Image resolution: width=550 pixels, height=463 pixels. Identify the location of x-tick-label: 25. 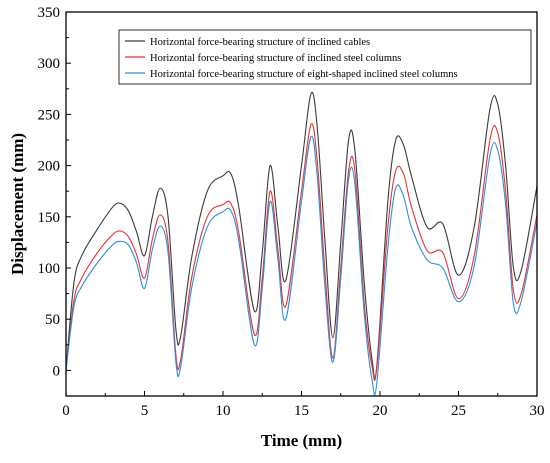
(458, 411).